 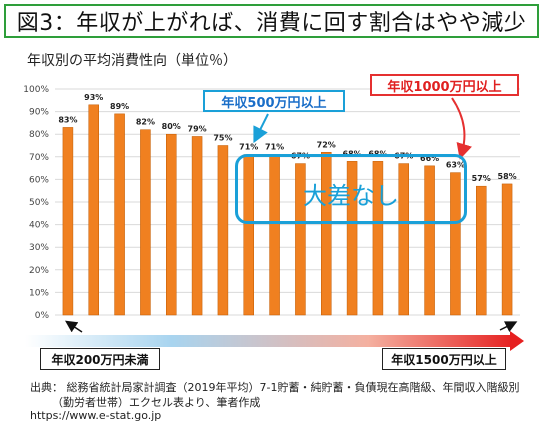 I want to click on income-1000-arrow, so click(x=461, y=128).